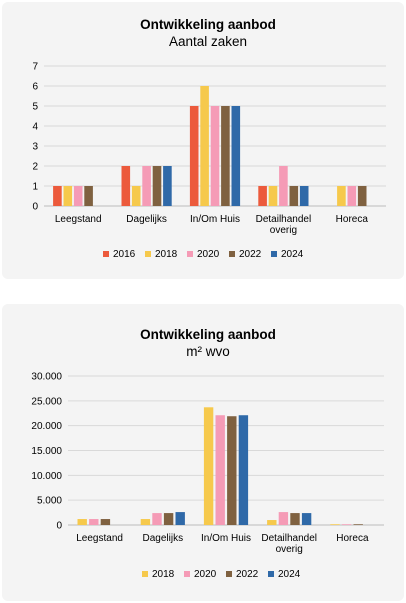 The image size is (406, 603). Describe the element at coordinates (35, 127) in the screenshot. I see `y-tick-label: 4` at that location.